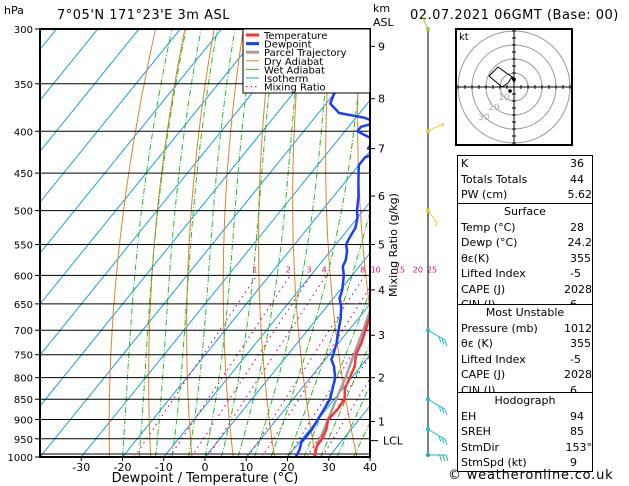 The image size is (629, 486). I want to click on row-key: CAPE (J), so click(483, 374).